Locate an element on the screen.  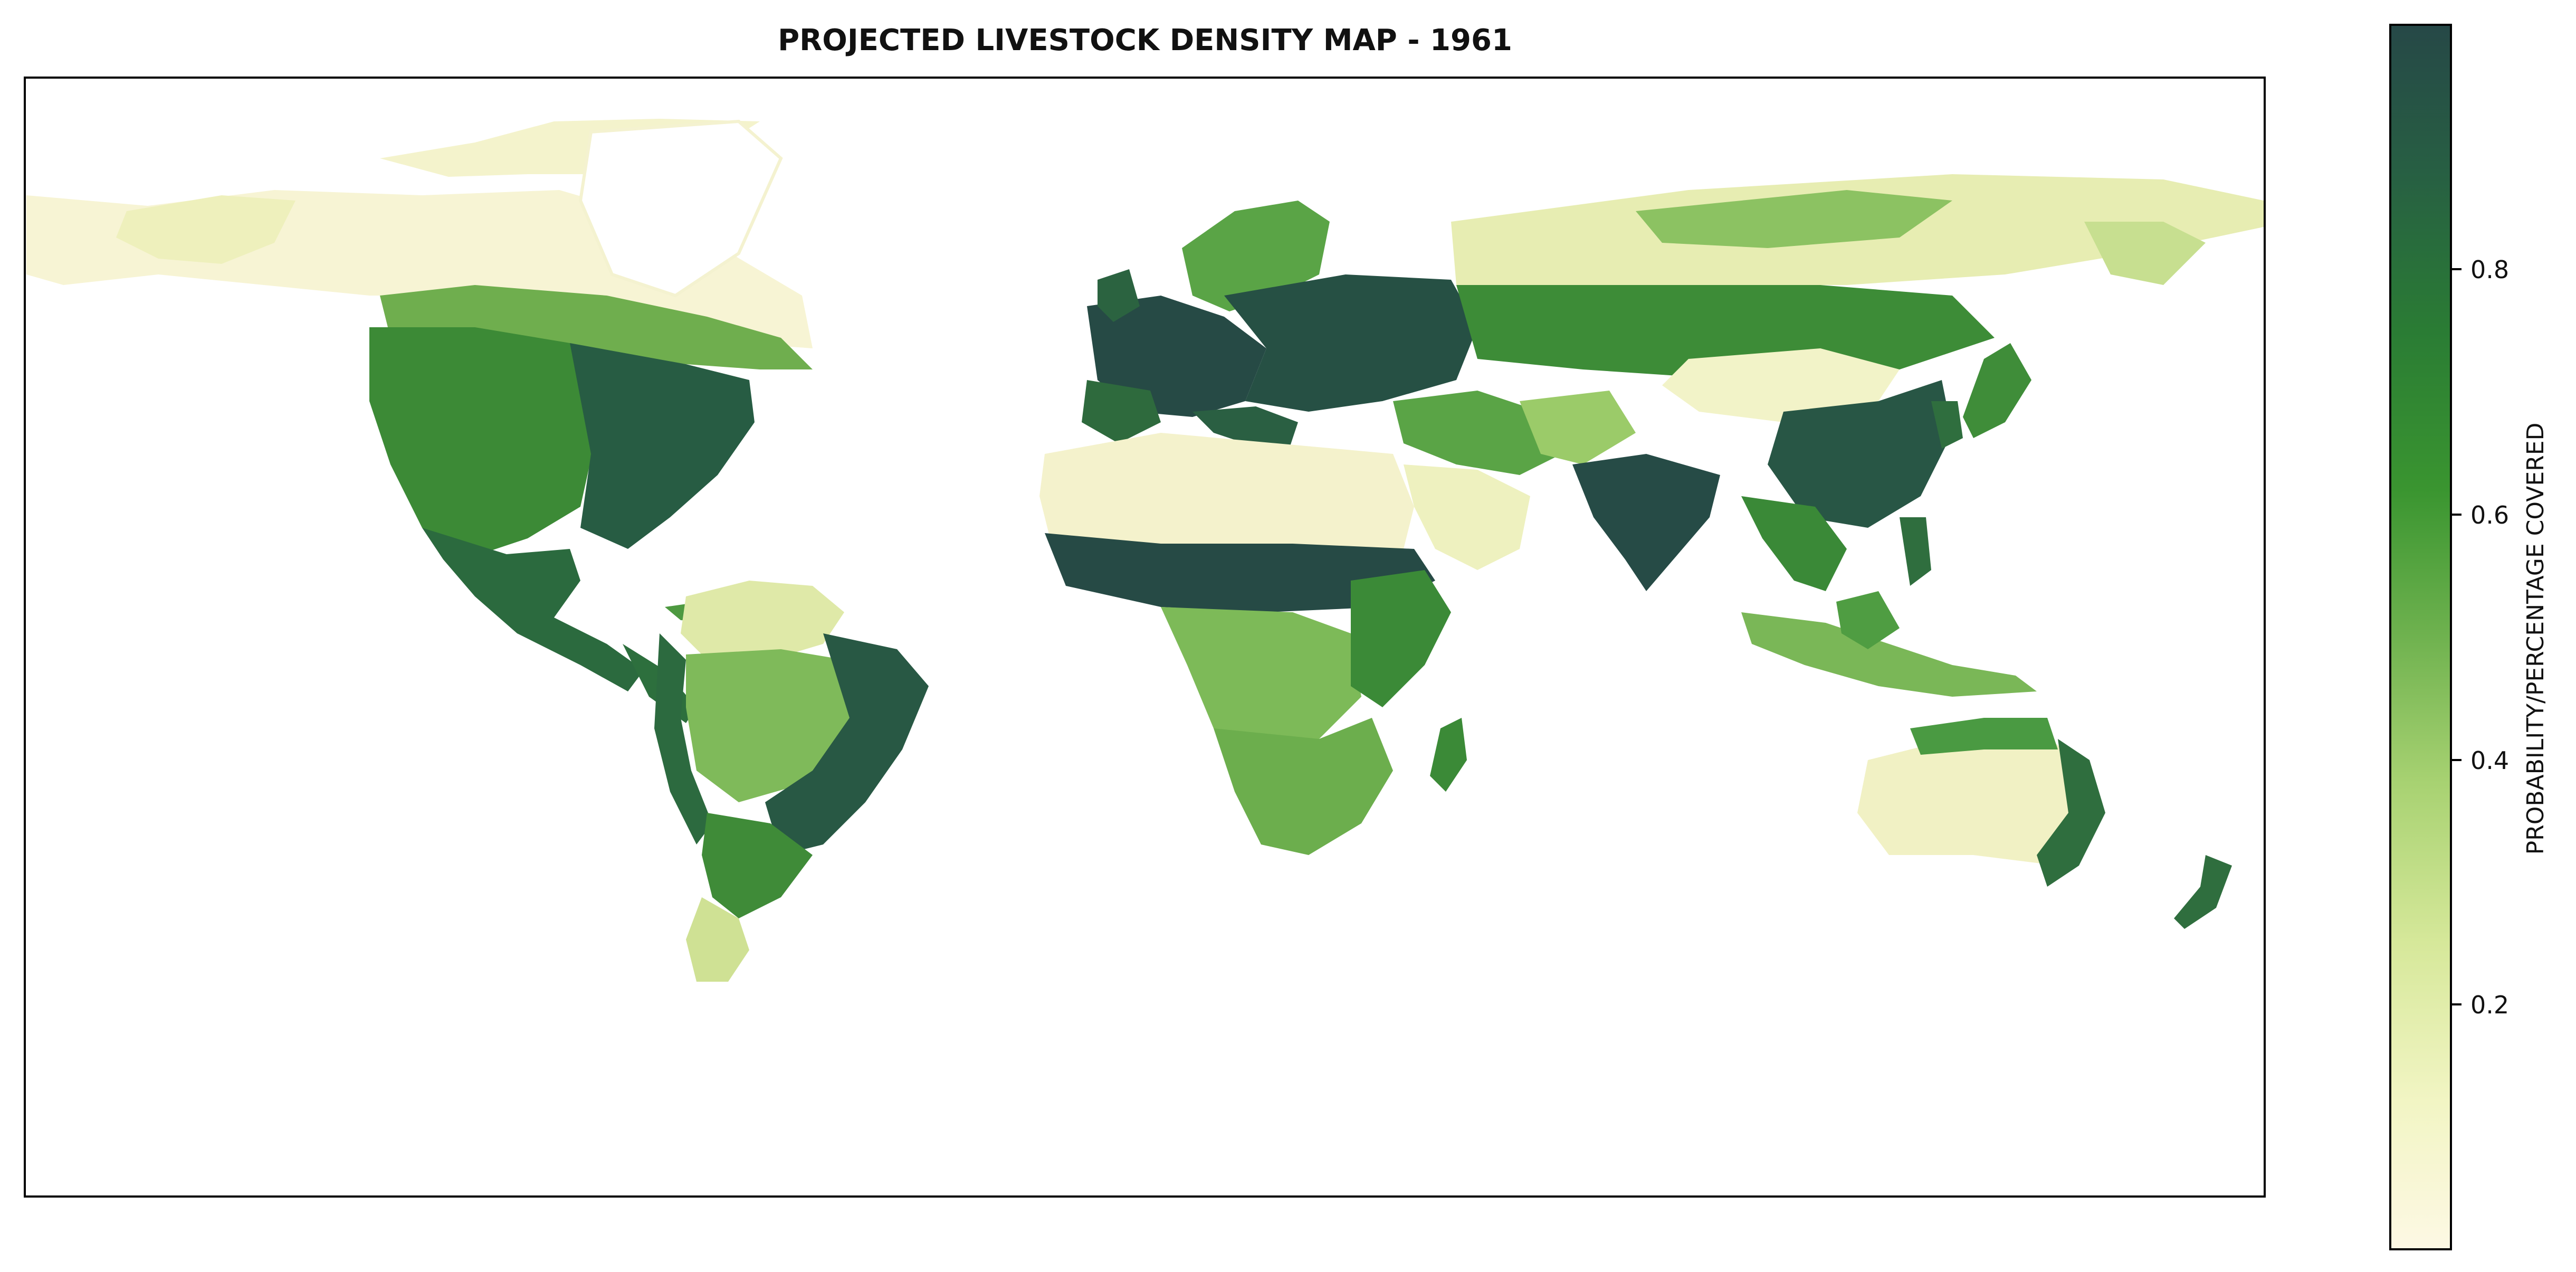
eastern-europe is located at coordinates (1350, 343).